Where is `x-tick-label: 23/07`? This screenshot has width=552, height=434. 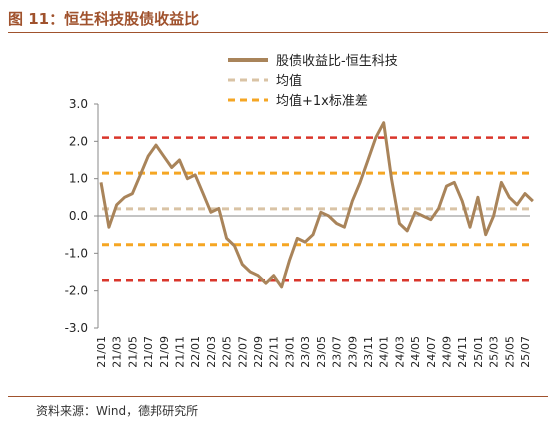
x-tick-label: 23/07 is located at coordinates (337, 352).